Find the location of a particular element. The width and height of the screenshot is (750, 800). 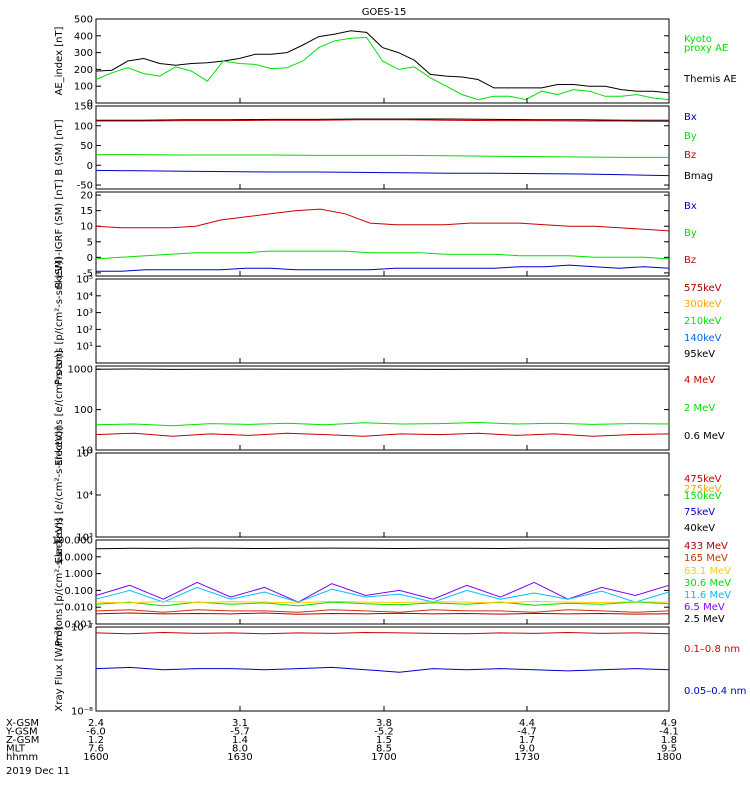

legend-entry: 6.5 MeV is located at coordinates (704, 607).